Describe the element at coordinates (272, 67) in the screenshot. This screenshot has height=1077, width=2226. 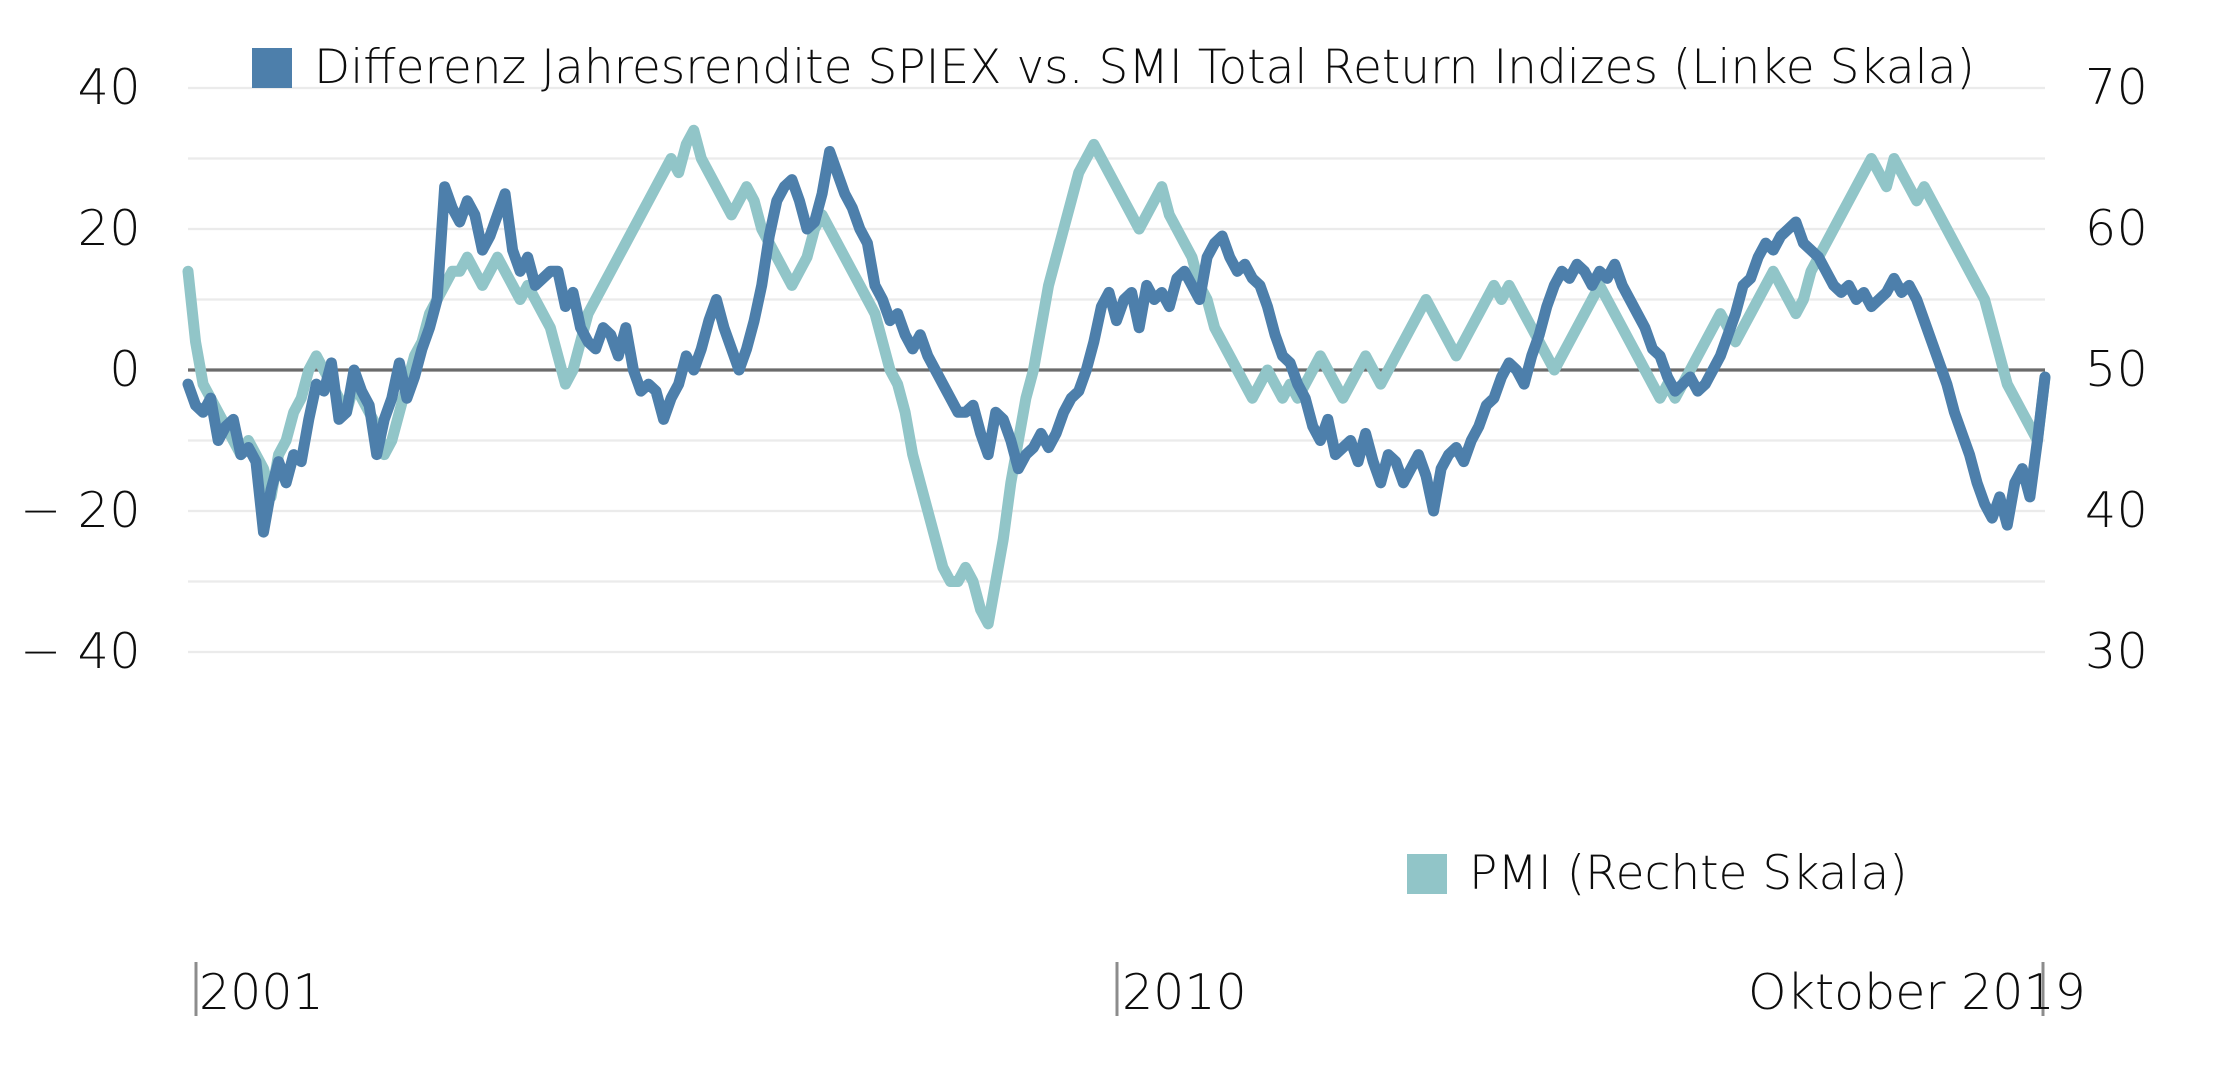
I see `legend-swatch-difference-icon` at that location.